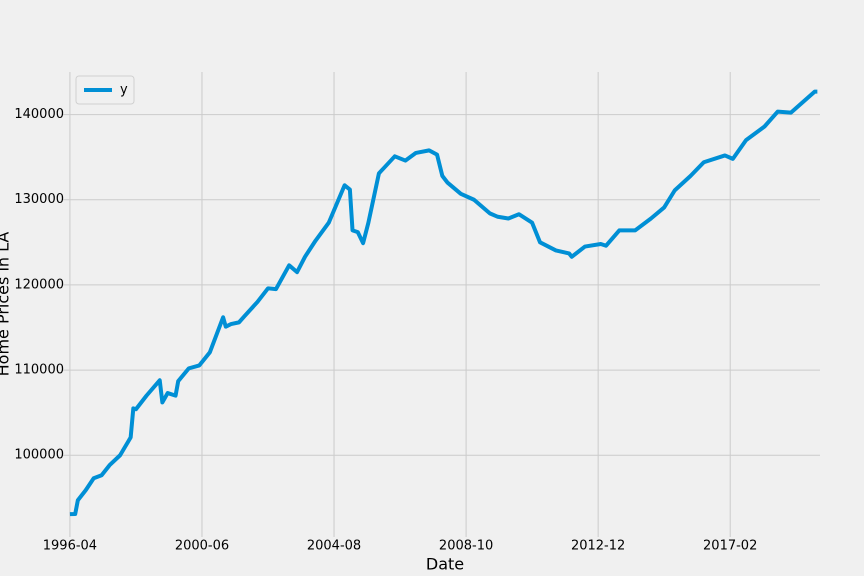 The image size is (864, 576). What do you see at coordinates (6, 304) in the screenshot?
I see `y-axis-title: Home Prices in LA` at bounding box center [6, 304].